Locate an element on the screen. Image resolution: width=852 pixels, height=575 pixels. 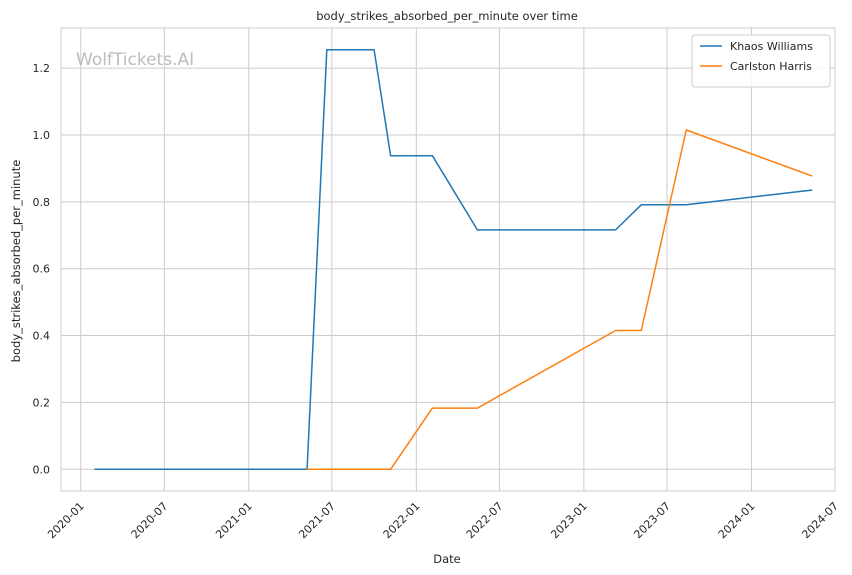
y-tick-label: 0.8 is located at coordinates (42, 202).